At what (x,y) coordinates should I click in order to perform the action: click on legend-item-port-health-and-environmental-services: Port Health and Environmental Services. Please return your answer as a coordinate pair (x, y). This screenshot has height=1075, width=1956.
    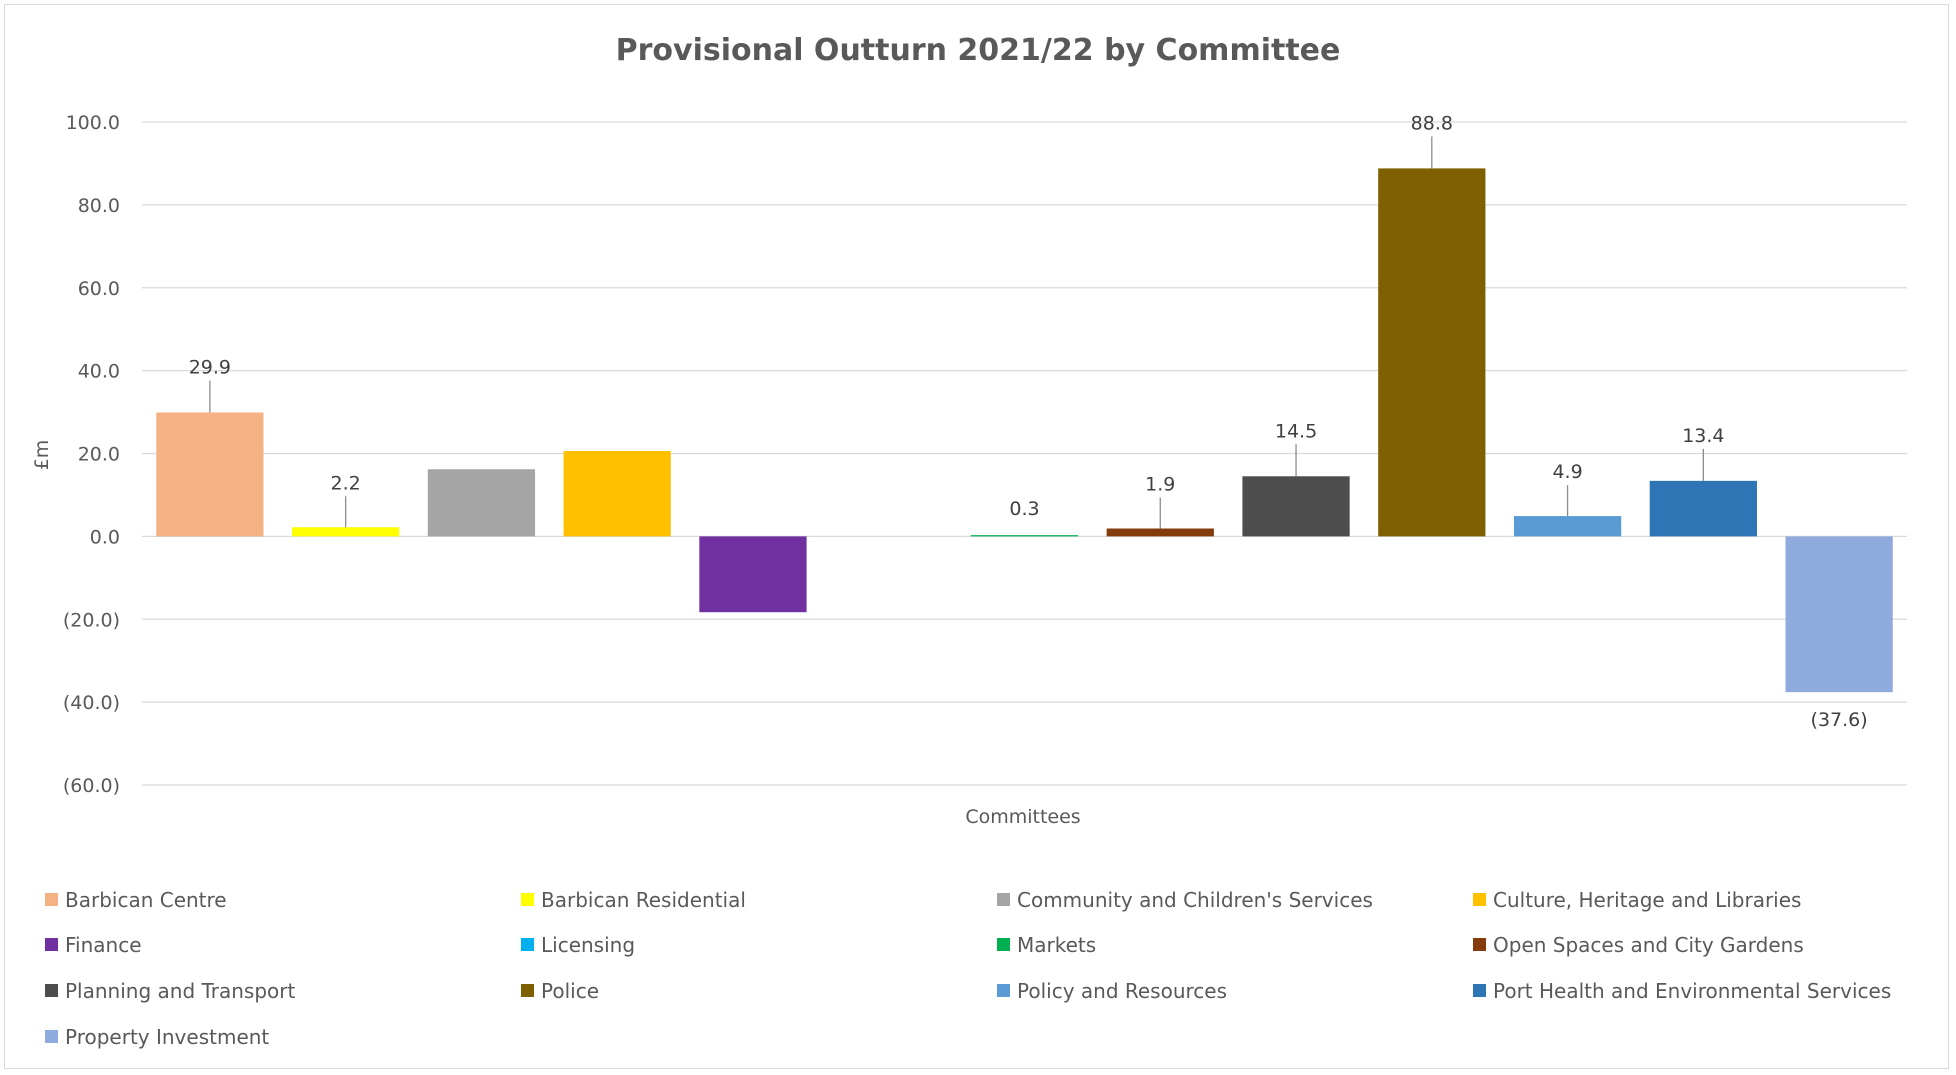
    Looking at the image, I should click on (1682, 991).